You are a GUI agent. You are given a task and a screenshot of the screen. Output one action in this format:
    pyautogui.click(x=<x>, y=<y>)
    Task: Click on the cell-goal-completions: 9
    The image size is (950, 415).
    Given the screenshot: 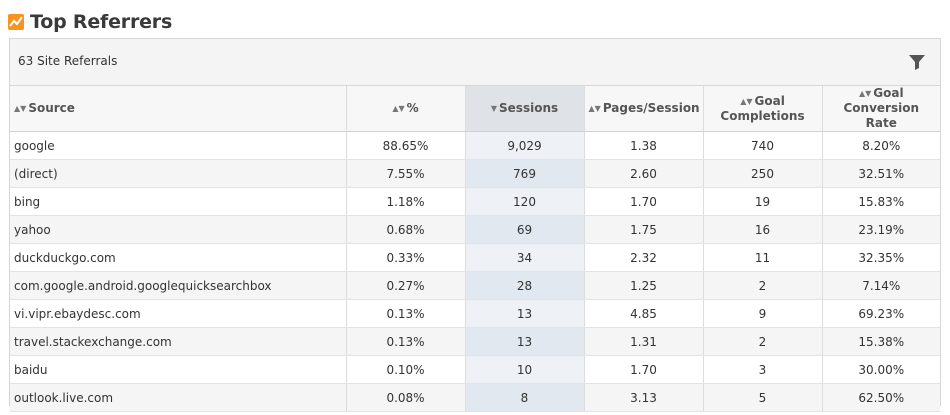 What is the action you would take?
    pyautogui.click(x=763, y=313)
    